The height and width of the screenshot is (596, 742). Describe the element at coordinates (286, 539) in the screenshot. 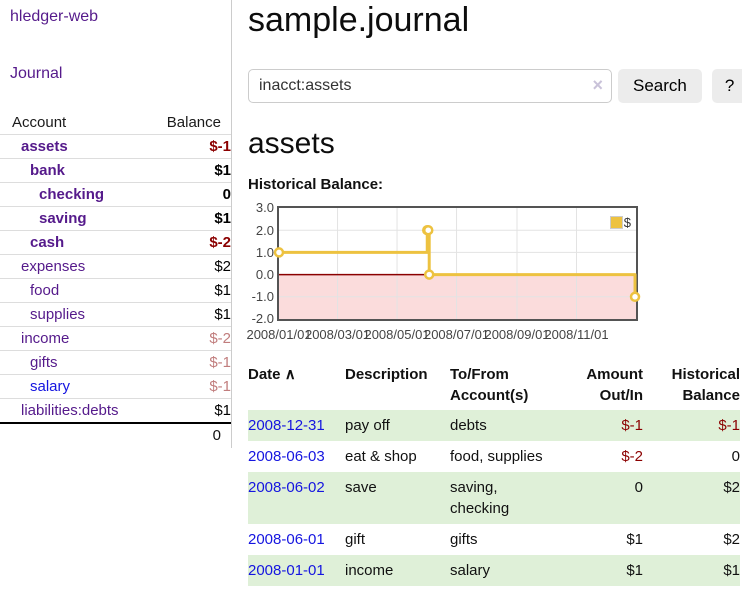

I see `transaction-date-link: 2008-06-01` at that location.